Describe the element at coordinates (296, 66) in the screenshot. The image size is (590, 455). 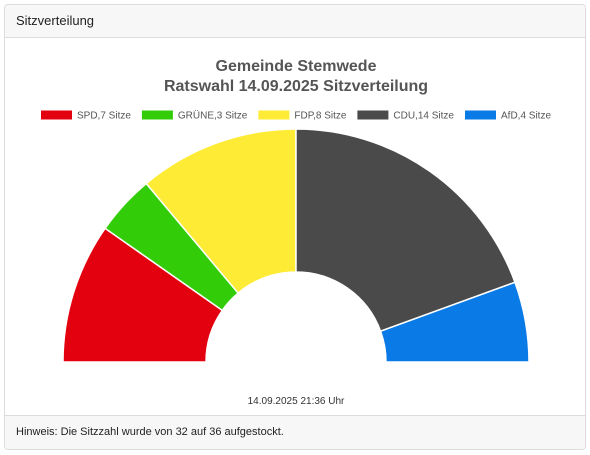
I see `chart-title: Gemeinde Stemwede` at that location.